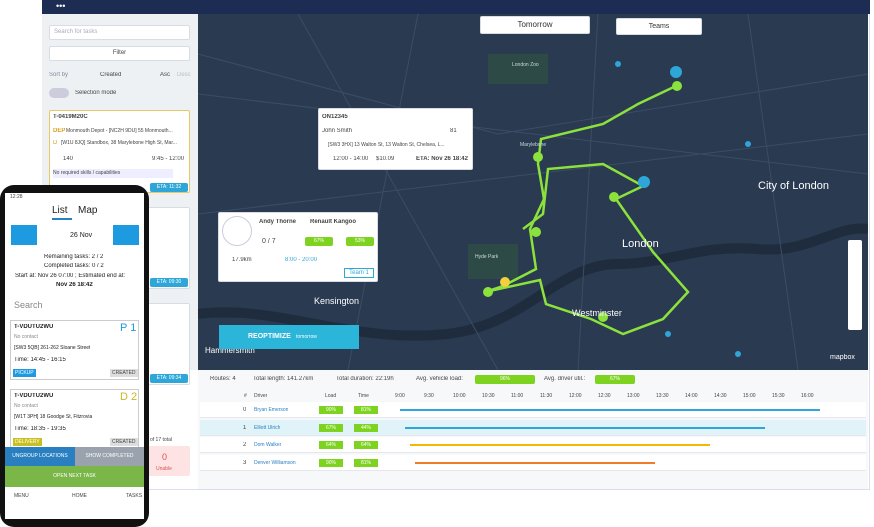 Image resolution: width=874 pixels, height=527 pixels. Describe the element at coordinates (53, 417) in the screenshot. I see `task-address: [W1T 3PH] 18 Goodge St, Fitzrovia` at that location.